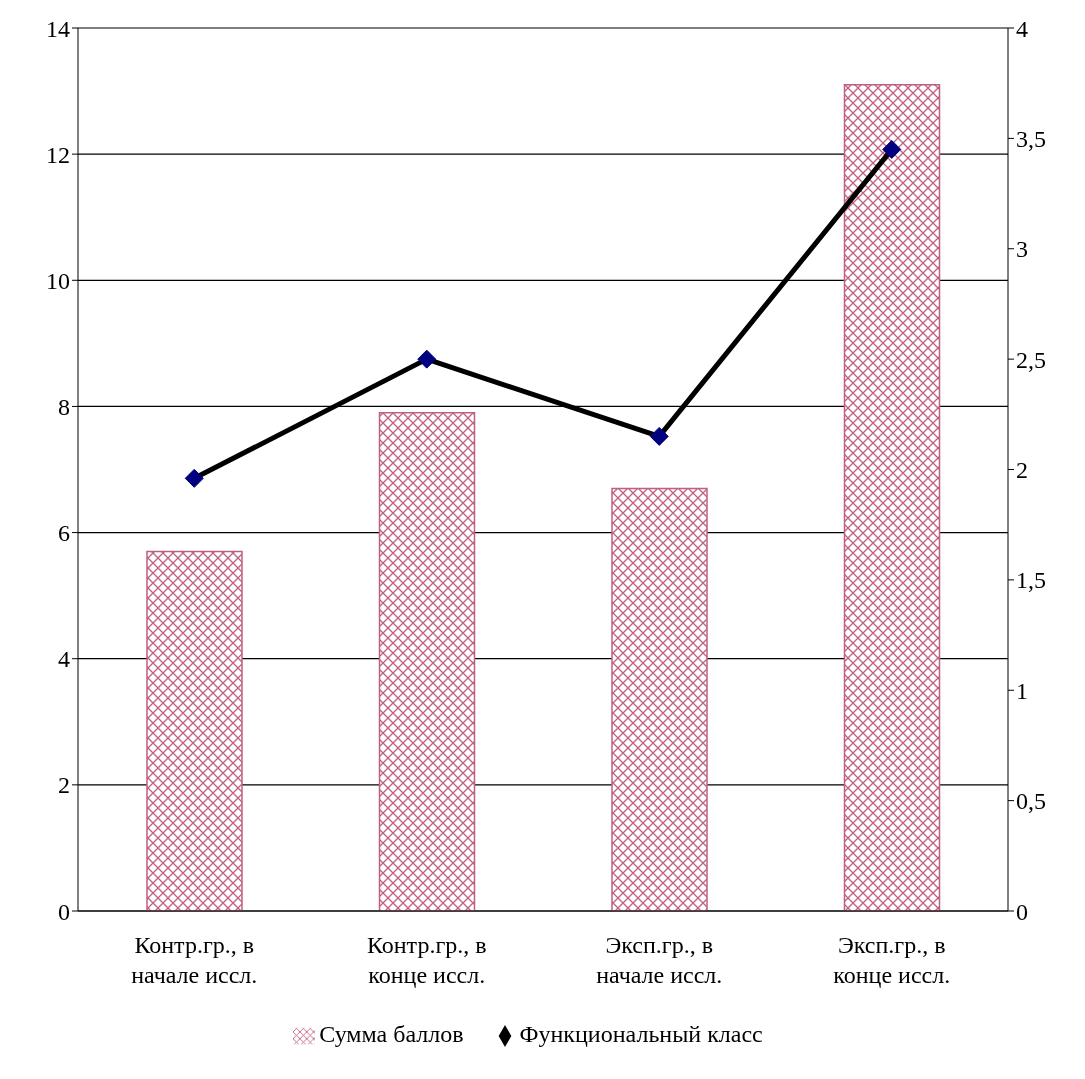 The width and height of the screenshot is (1085, 1079). Describe the element at coordinates (64, 911) in the screenshot. I see `y-tick-label: 0` at that location.